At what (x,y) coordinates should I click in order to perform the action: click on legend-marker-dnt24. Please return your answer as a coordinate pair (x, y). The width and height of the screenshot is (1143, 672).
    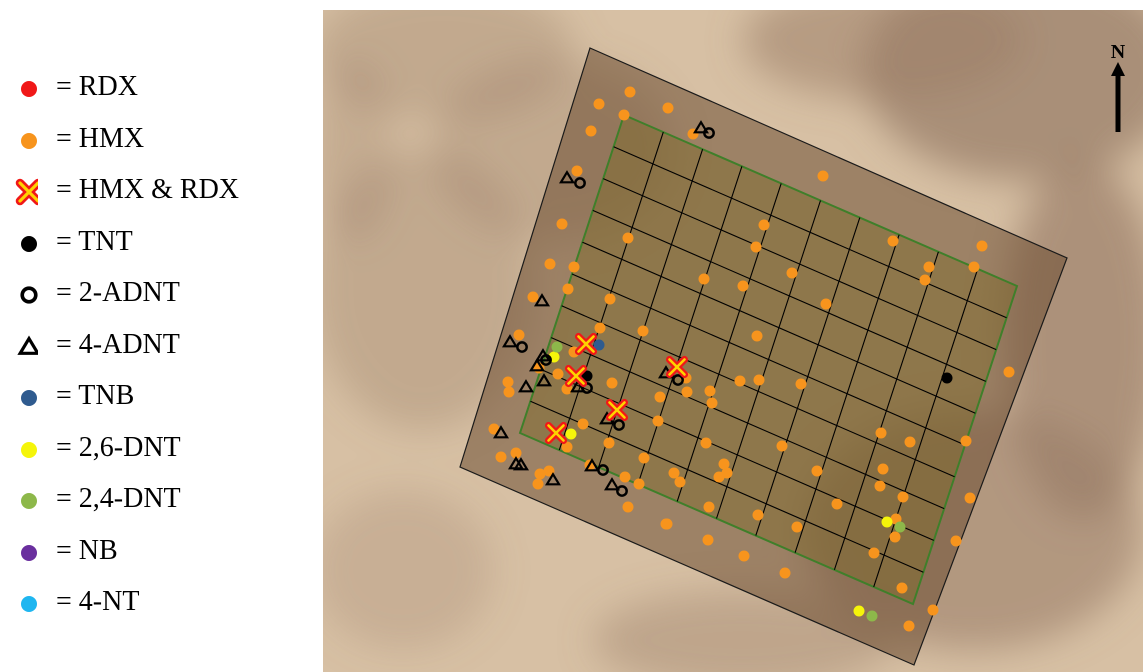
    Looking at the image, I should click on (29, 501).